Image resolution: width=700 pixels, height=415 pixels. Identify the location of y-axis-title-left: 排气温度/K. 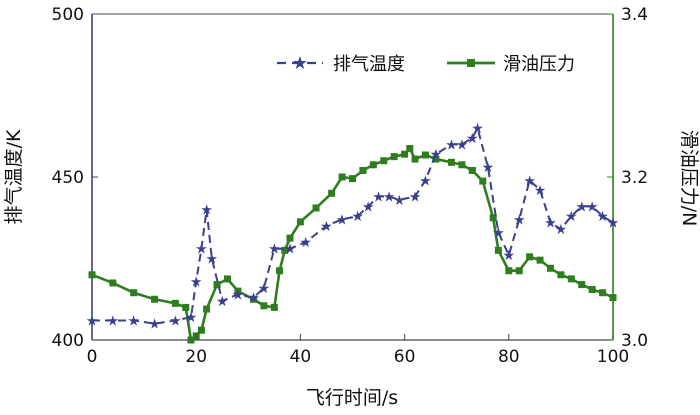
(14, 176).